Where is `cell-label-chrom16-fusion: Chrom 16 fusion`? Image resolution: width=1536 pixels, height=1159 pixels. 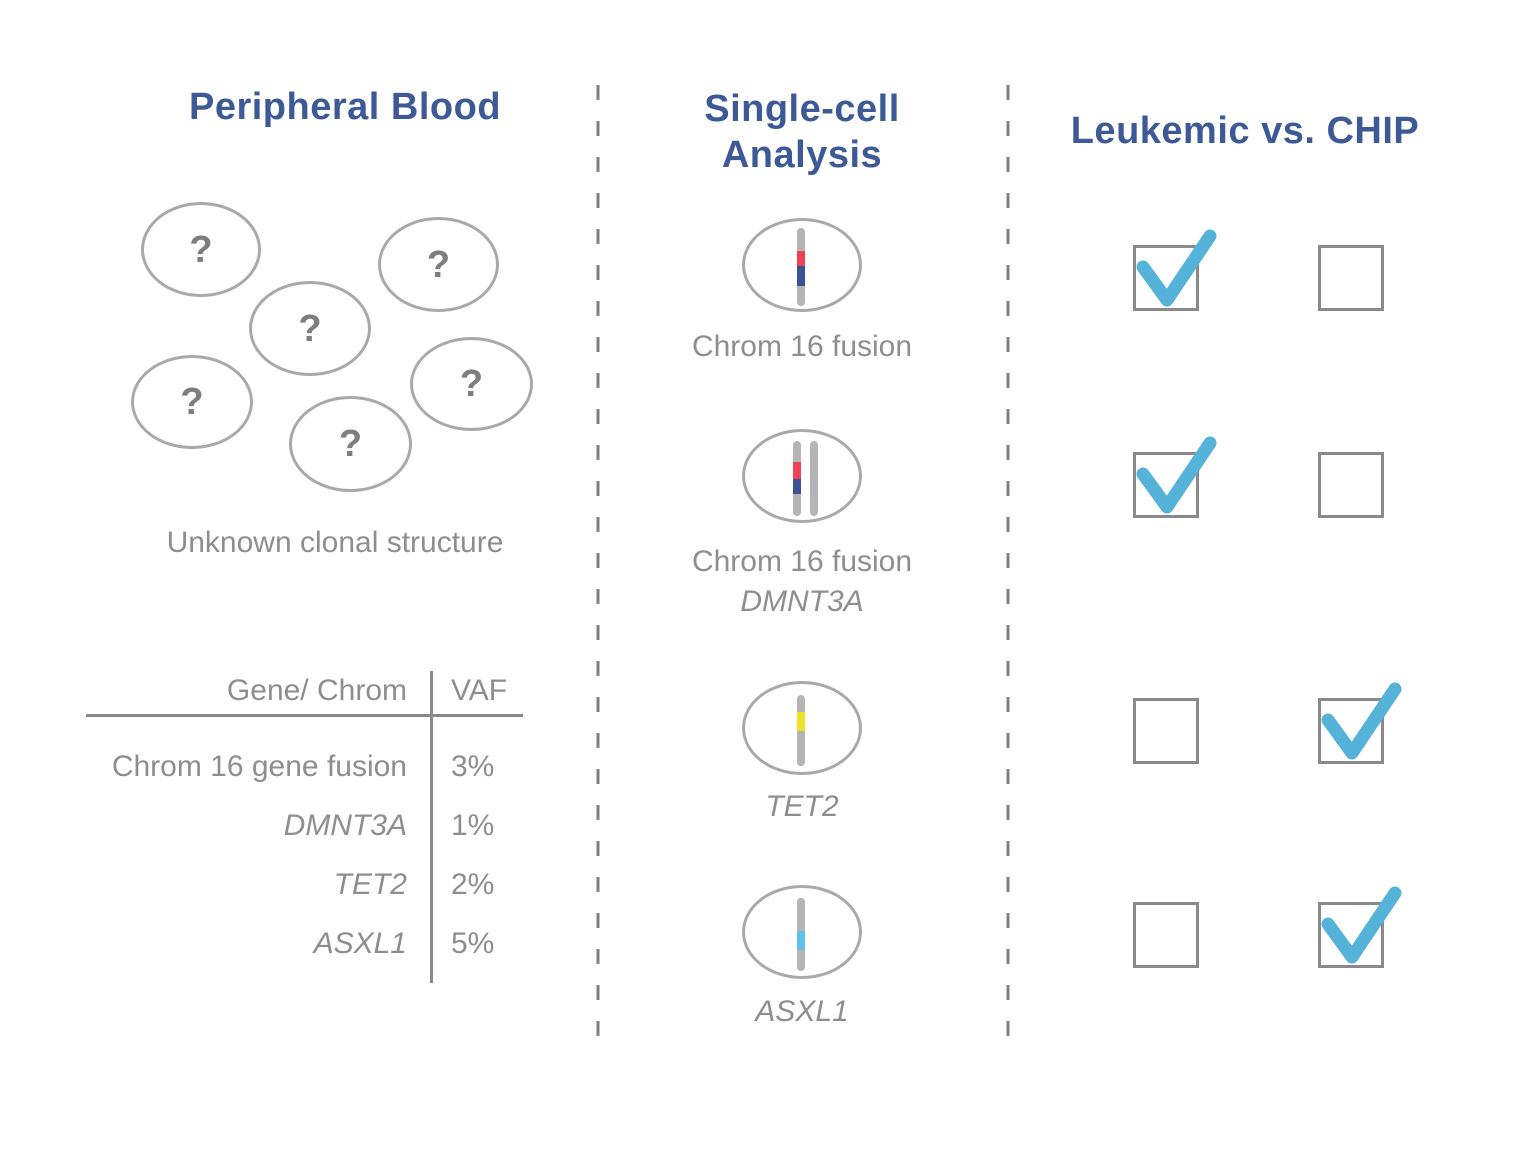 cell-label-chrom16-fusion: Chrom 16 fusion is located at coordinates (802, 346).